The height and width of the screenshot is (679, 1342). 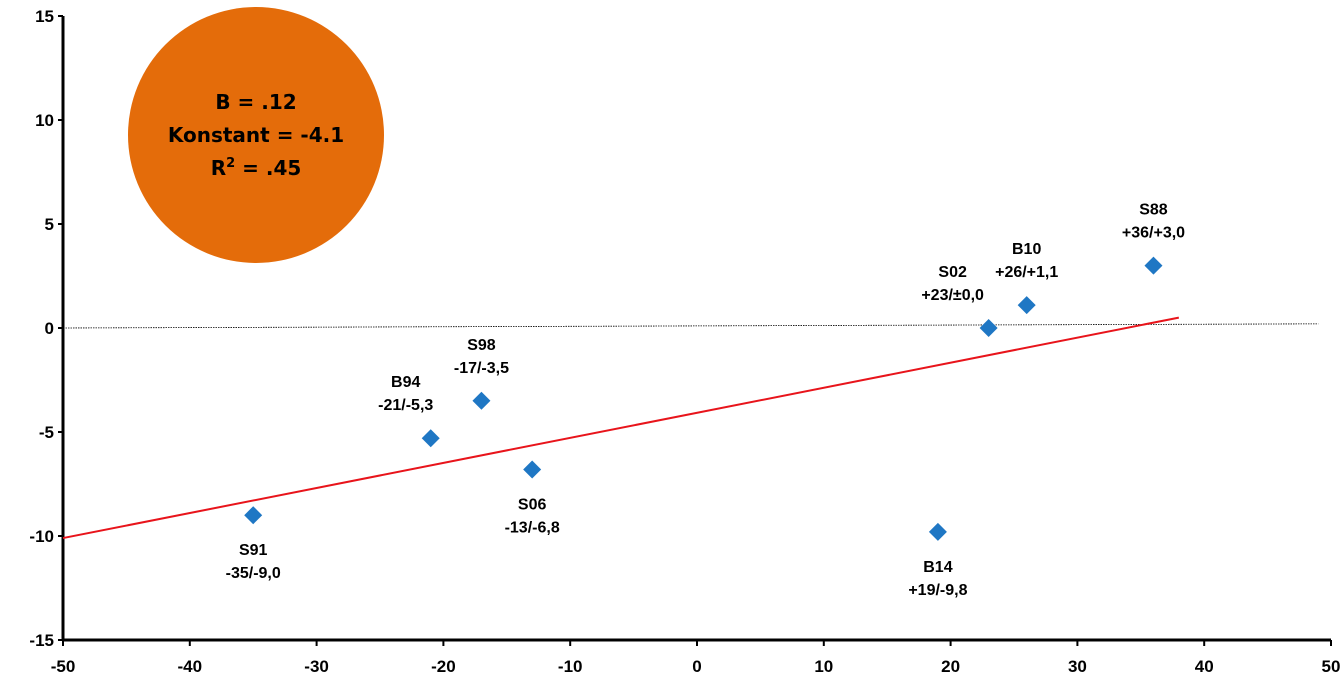 What do you see at coordinates (696, 666) in the screenshot?
I see `x-tick-label: 0` at bounding box center [696, 666].